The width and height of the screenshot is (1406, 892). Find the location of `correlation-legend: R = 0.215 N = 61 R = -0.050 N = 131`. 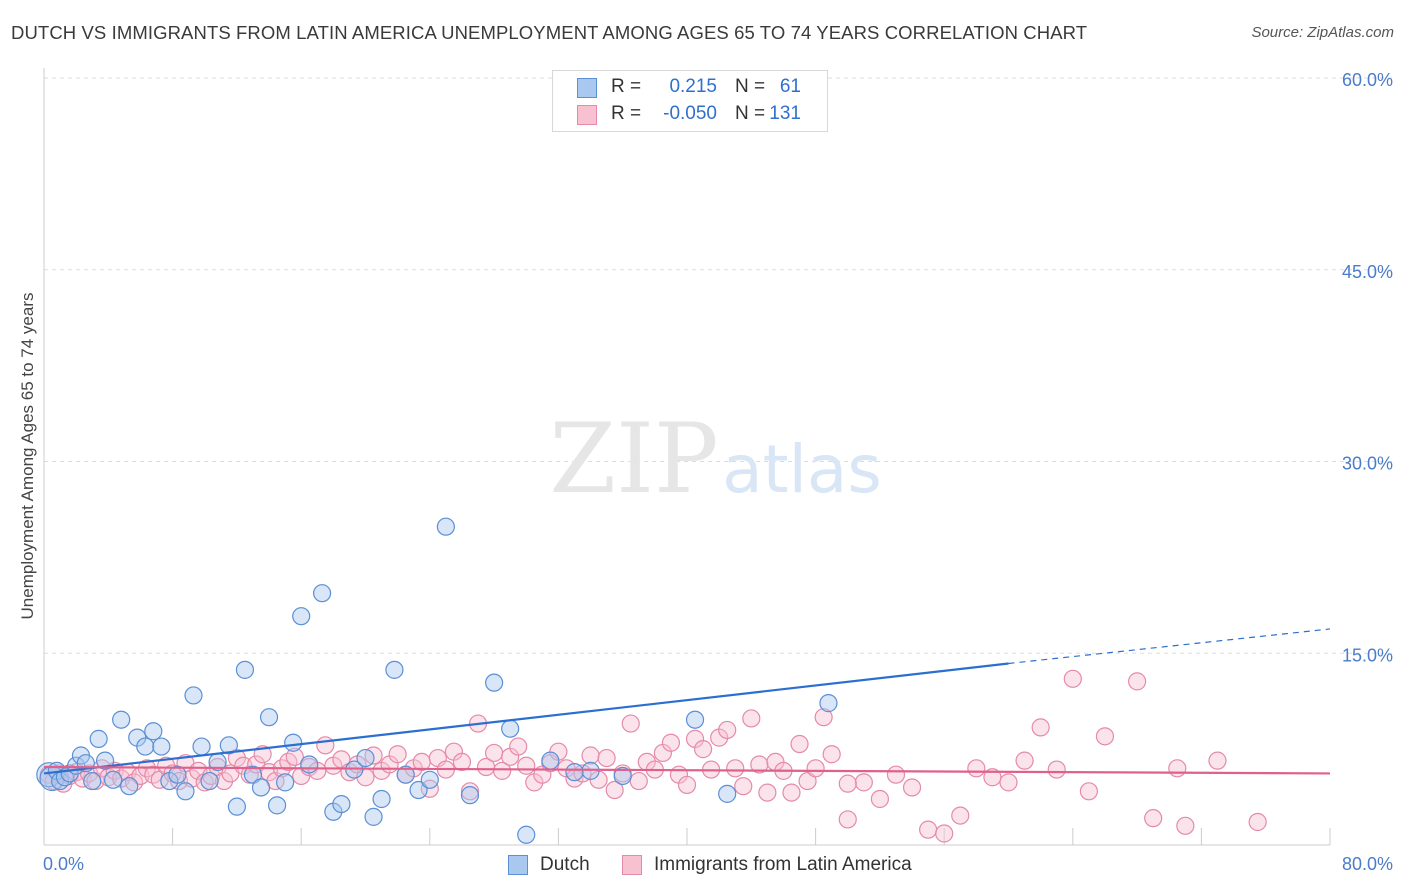

correlation-legend: R = 0.215 N = 61 R = -0.050 N = 131 is located at coordinates (690, 101).